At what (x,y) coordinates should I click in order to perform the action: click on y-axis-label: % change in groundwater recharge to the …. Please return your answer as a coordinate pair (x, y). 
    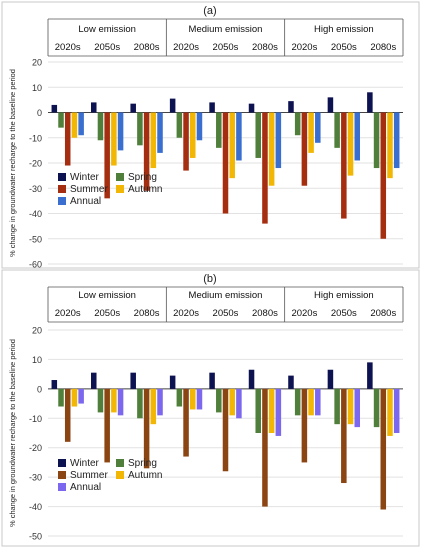
    Looking at the image, I should click on (12, 433).